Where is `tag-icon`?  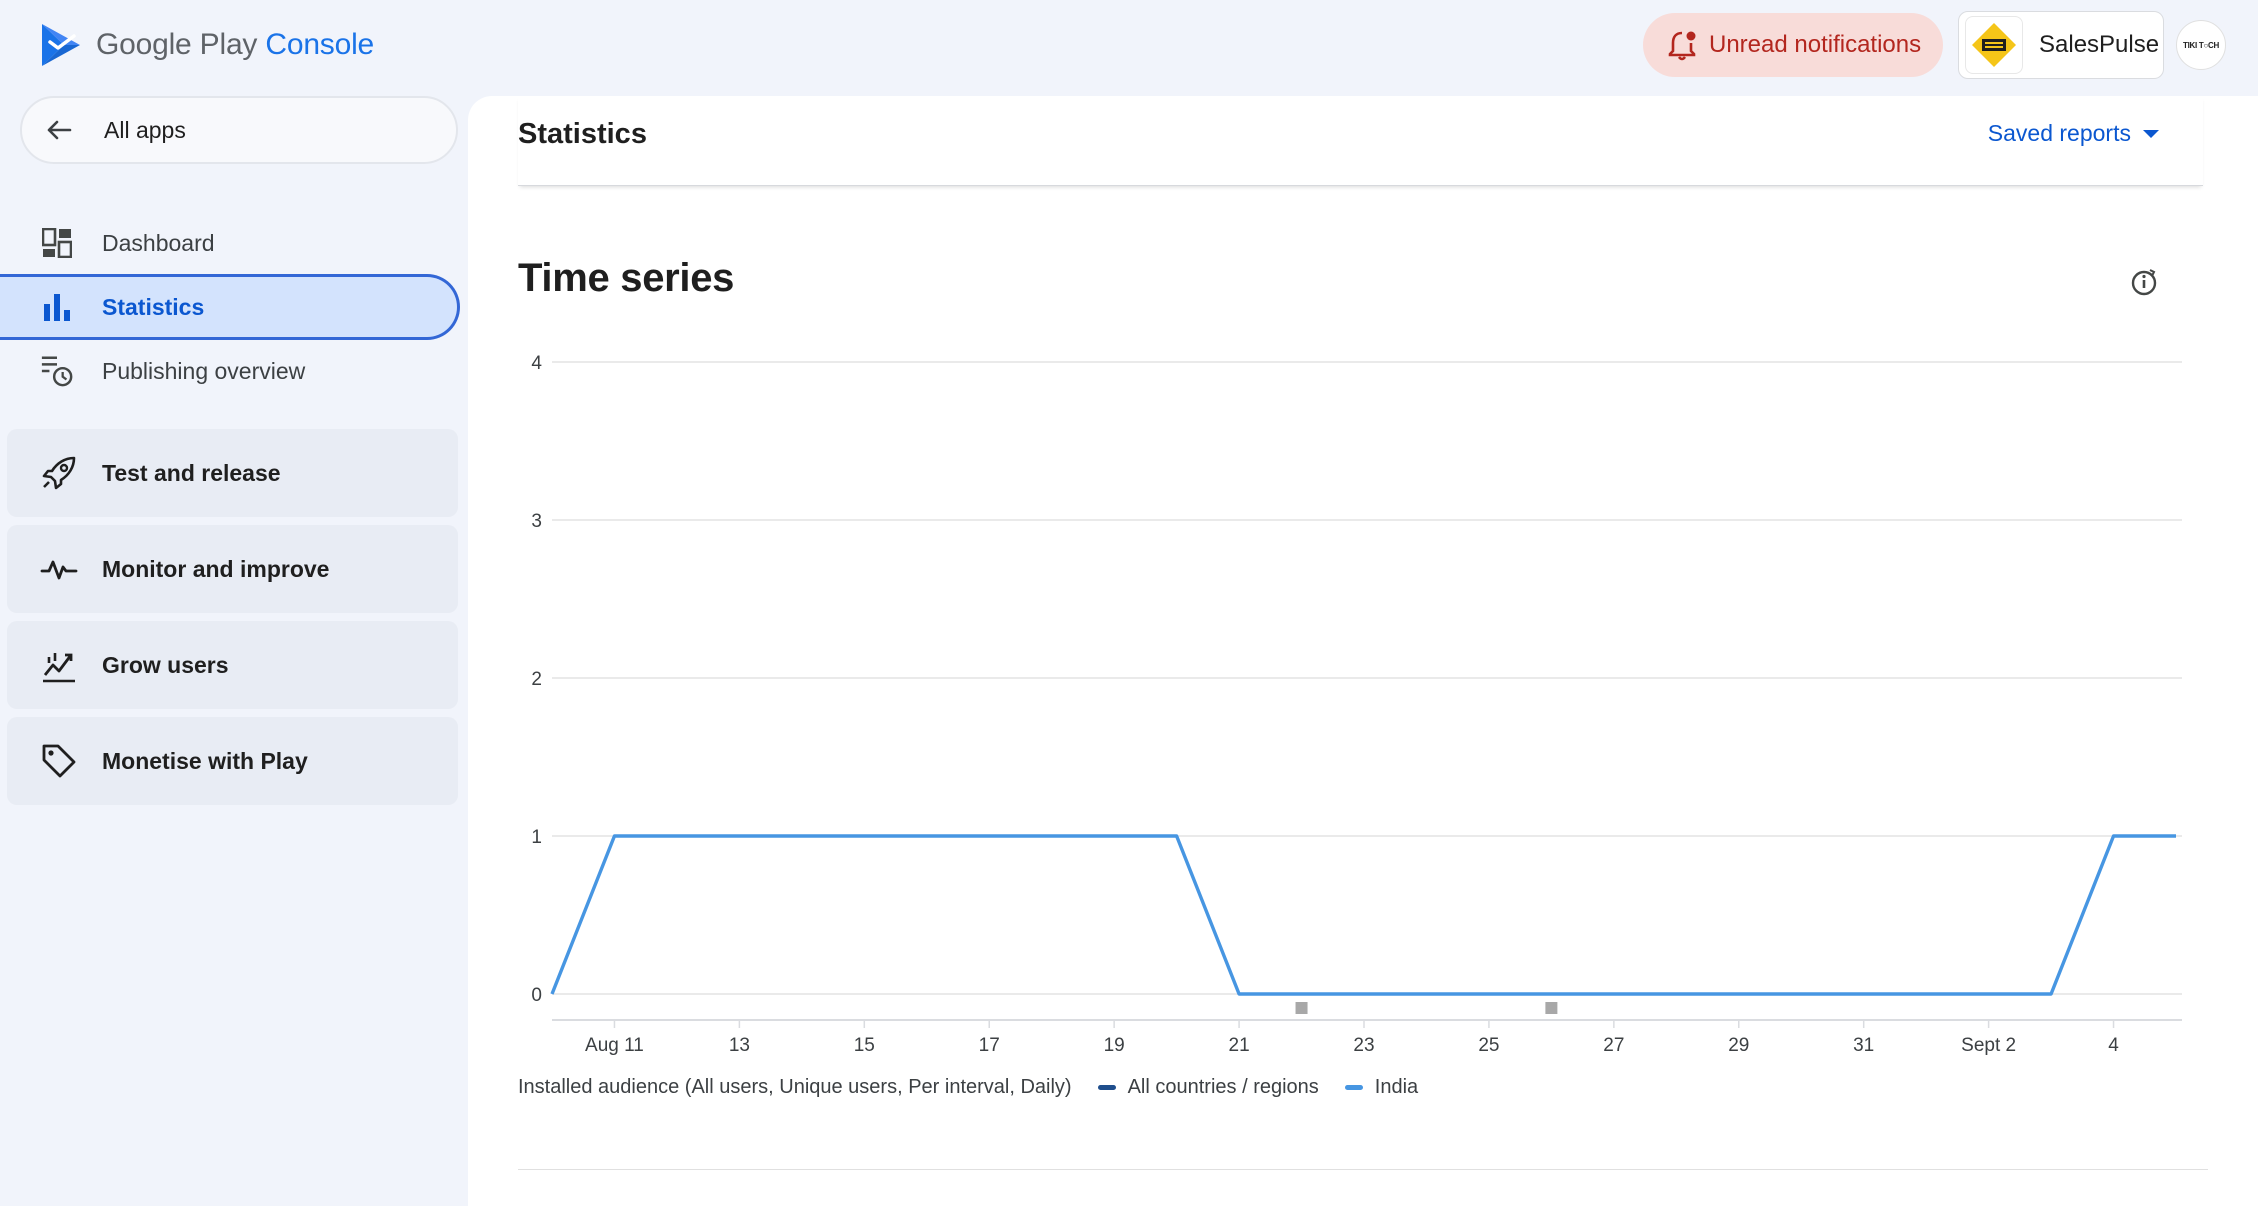
tag-icon is located at coordinates (59, 761).